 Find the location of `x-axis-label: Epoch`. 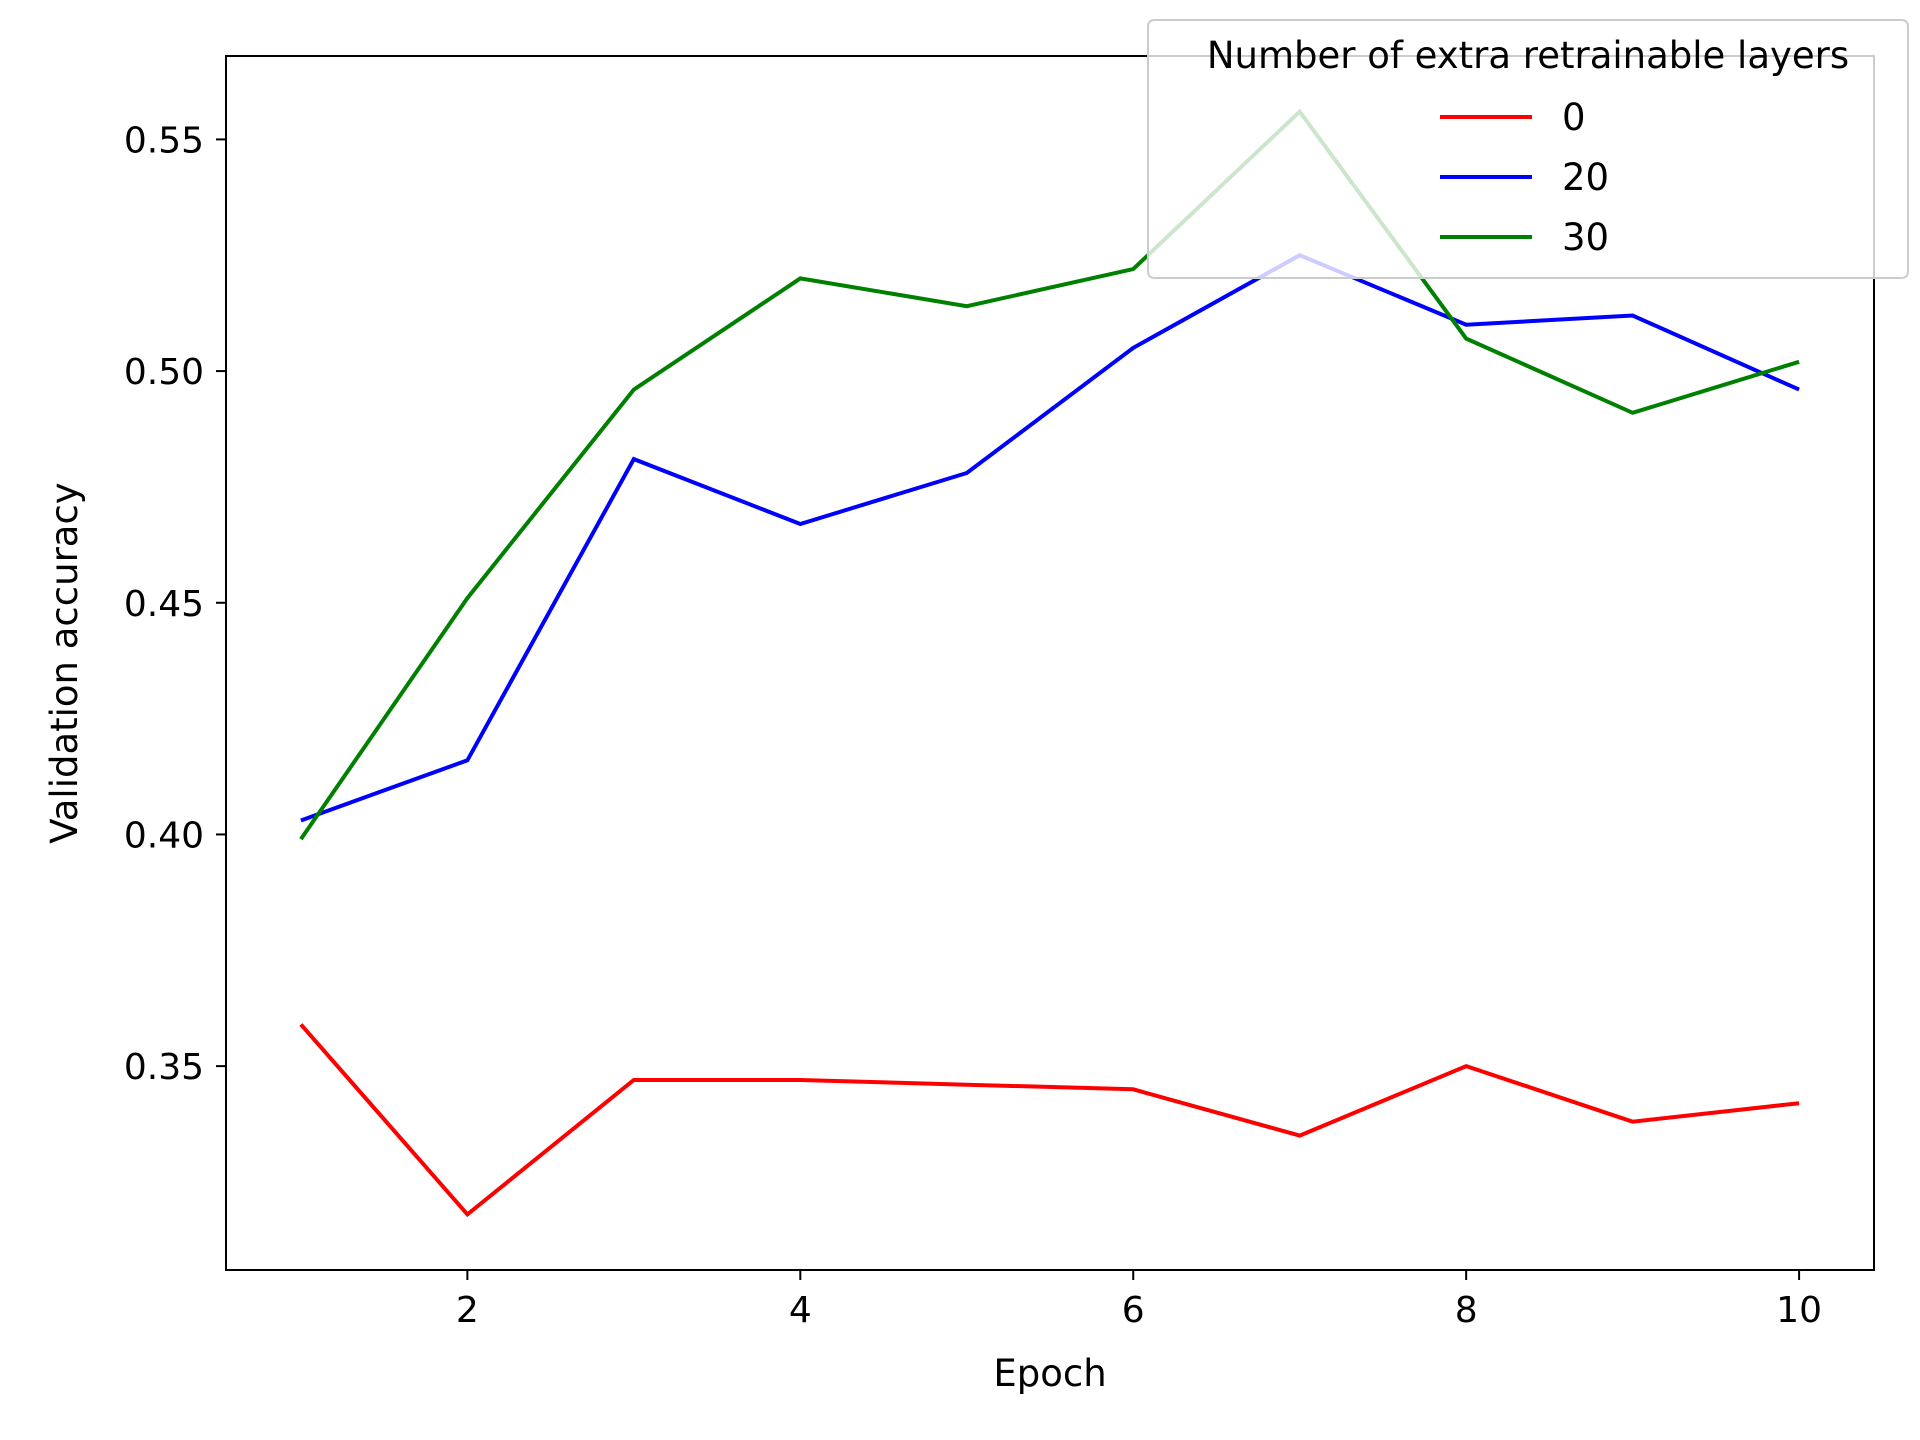

x-axis-label: Epoch is located at coordinates (1049, 1373).